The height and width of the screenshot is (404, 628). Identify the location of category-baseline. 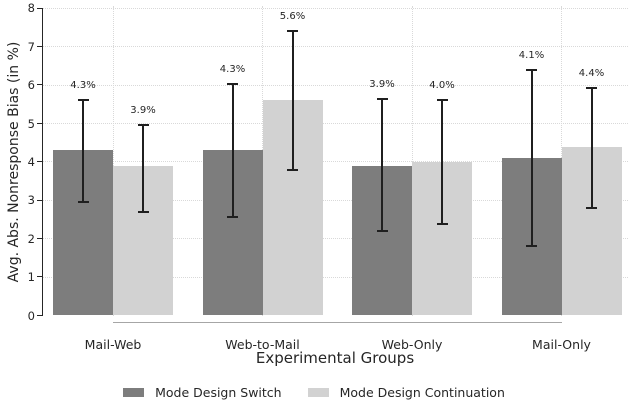
(337, 322).